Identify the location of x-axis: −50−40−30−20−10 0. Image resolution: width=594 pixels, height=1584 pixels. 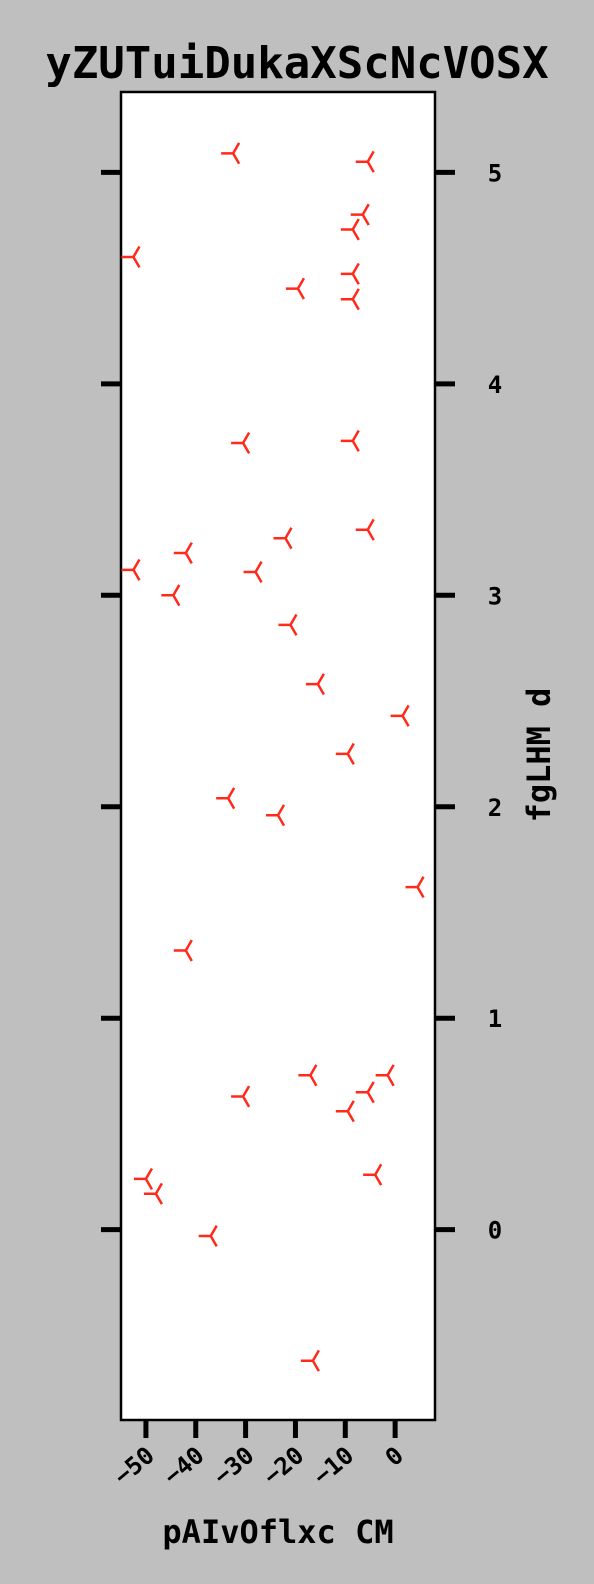
(259, 1455).